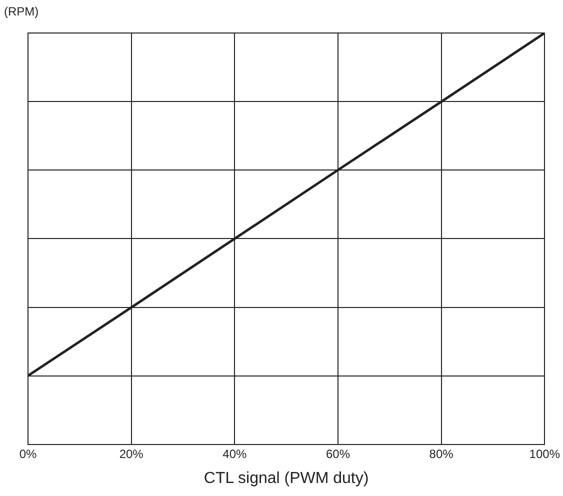 The height and width of the screenshot is (496, 563). What do you see at coordinates (441, 453) in the screenshot?
I see `x-tick-label: 80%` at bounding box center [441, 453].